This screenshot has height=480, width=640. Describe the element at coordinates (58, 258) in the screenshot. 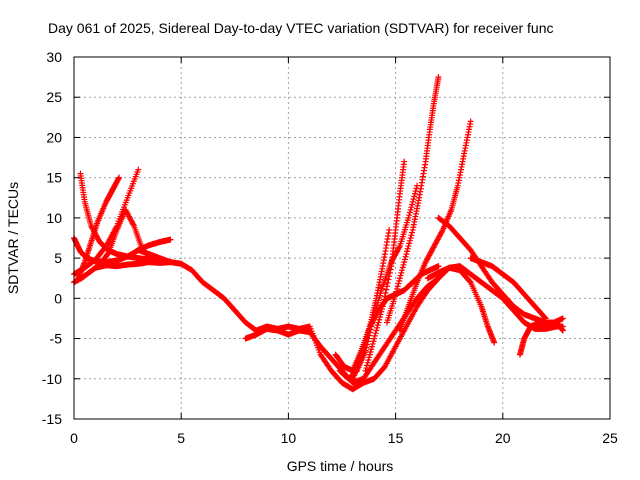

I see `y-tick-label: 5` at that location.